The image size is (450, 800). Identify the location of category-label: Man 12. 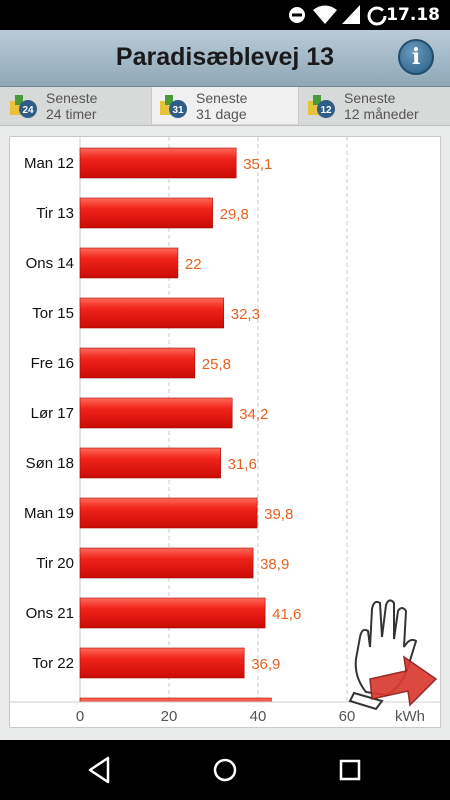
(49, 163).